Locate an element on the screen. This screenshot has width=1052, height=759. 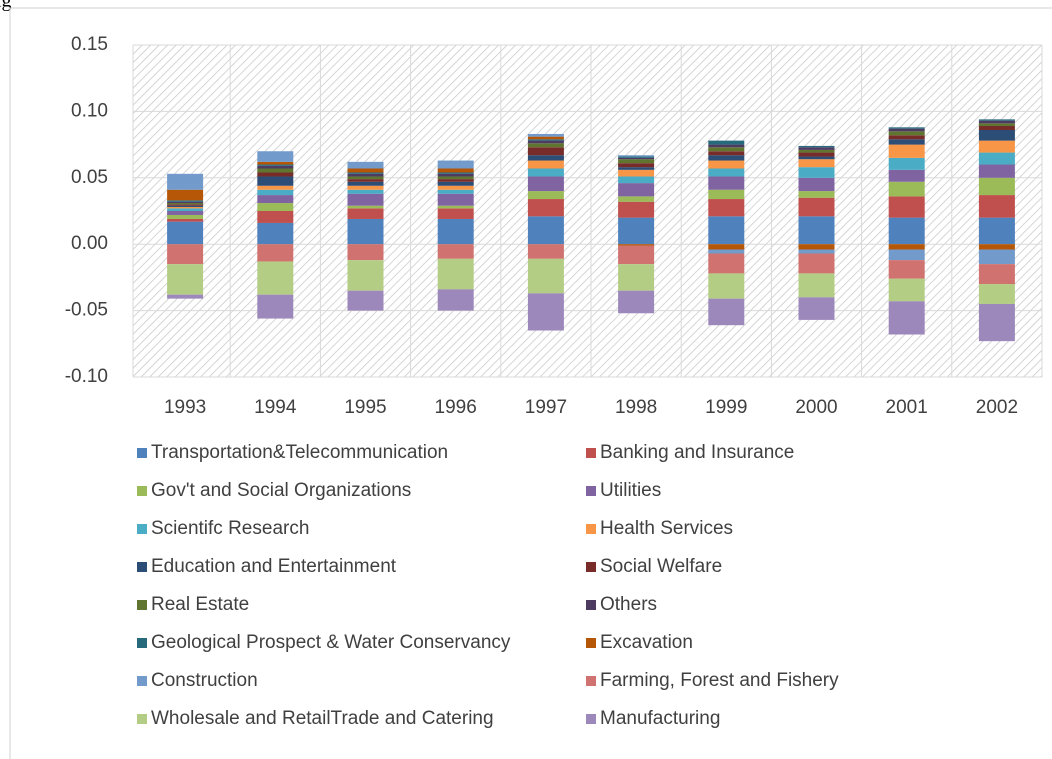
y-tick-label: -0.10 is located at coordinates (86, 376).